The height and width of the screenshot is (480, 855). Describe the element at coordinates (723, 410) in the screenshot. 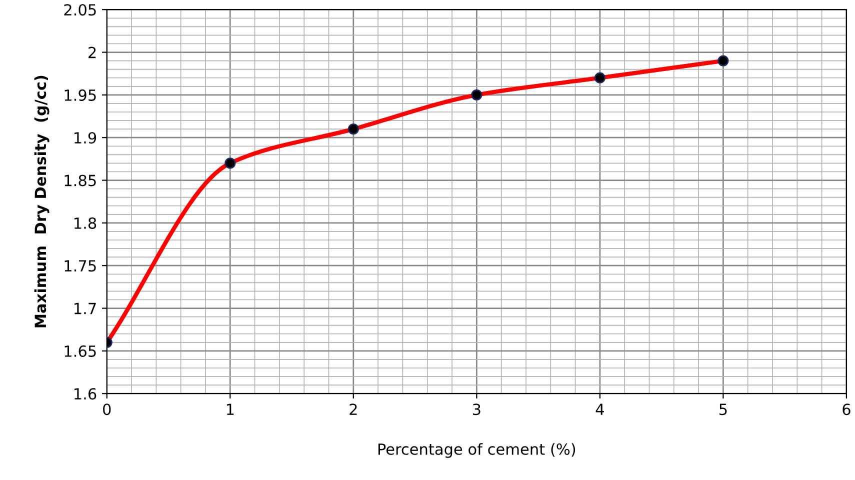

I see `x-tick-label: 5` at that location.